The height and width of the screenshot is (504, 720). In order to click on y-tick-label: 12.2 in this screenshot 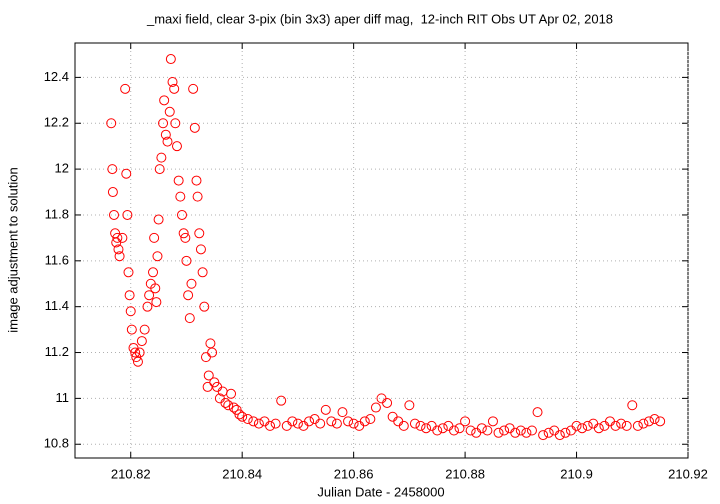, I will do `click(56, 122)`.